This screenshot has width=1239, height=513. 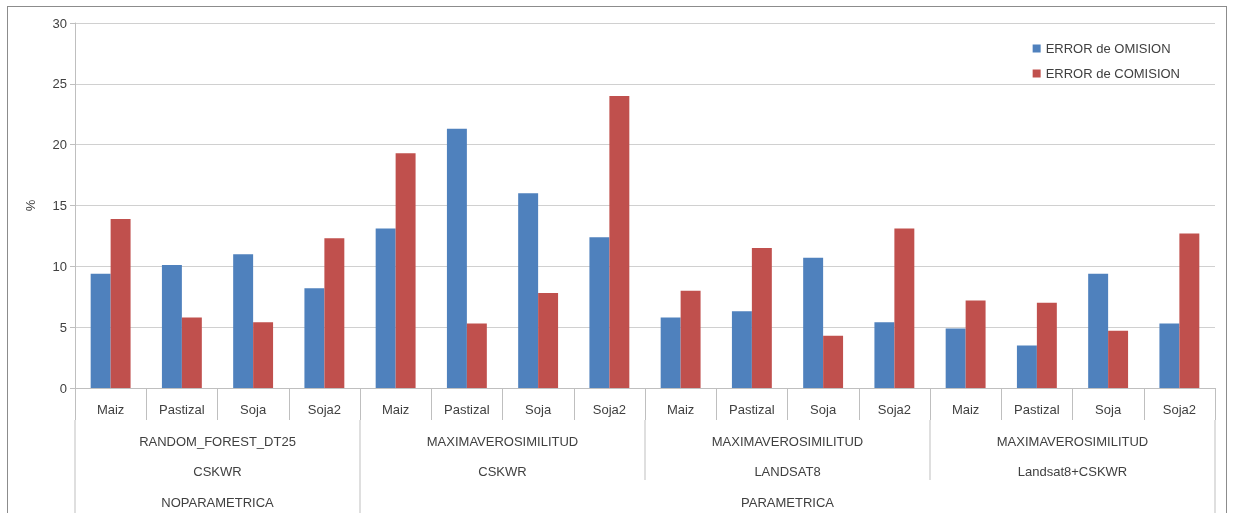 What do you see at coordinates (63, 327) in the screenshot?
I see `y-tick-label: 5` at bounding box center [63, 327].